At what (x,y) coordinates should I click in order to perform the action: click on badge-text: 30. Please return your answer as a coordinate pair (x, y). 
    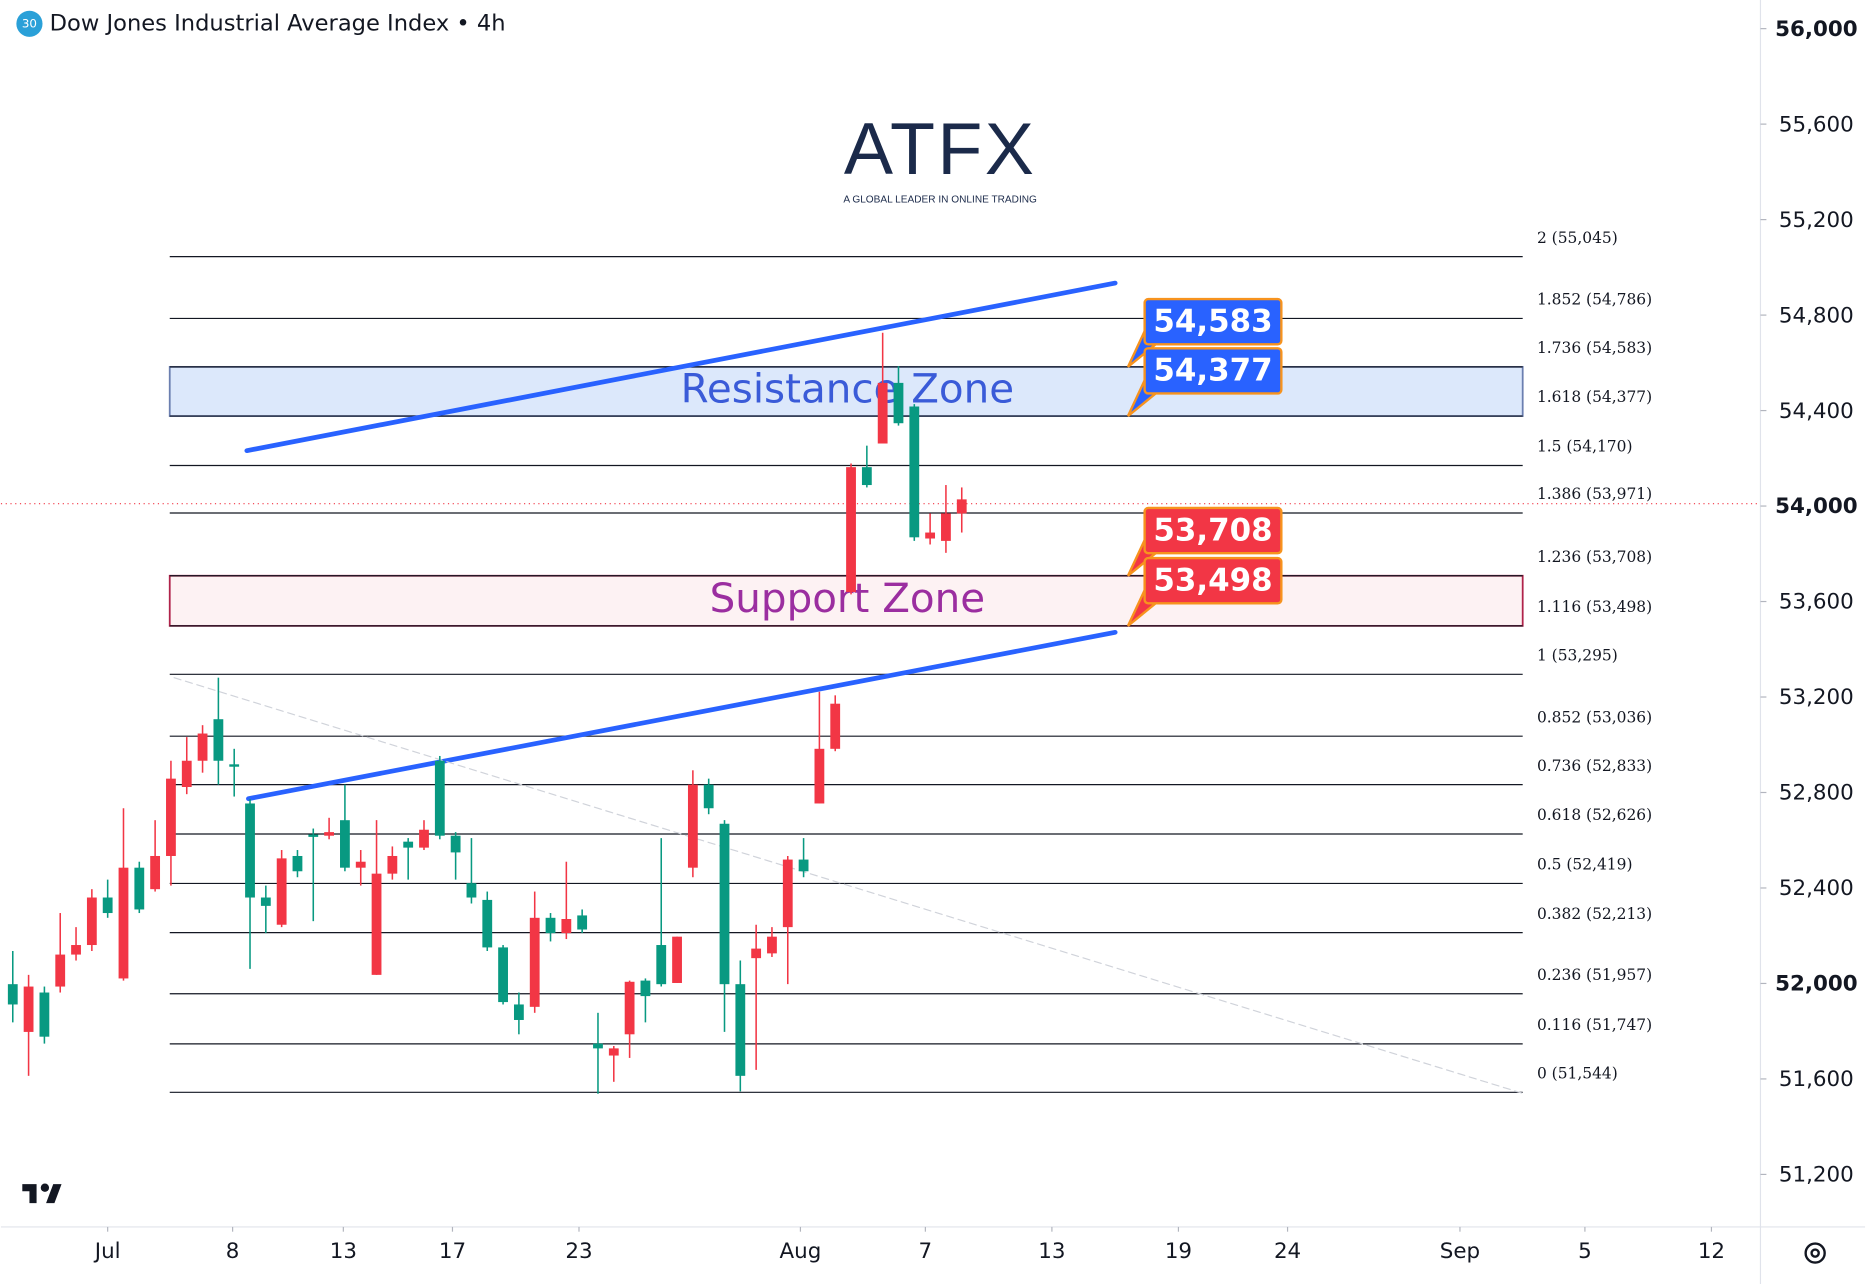
    Looking at the image, I should click on (29, 23).